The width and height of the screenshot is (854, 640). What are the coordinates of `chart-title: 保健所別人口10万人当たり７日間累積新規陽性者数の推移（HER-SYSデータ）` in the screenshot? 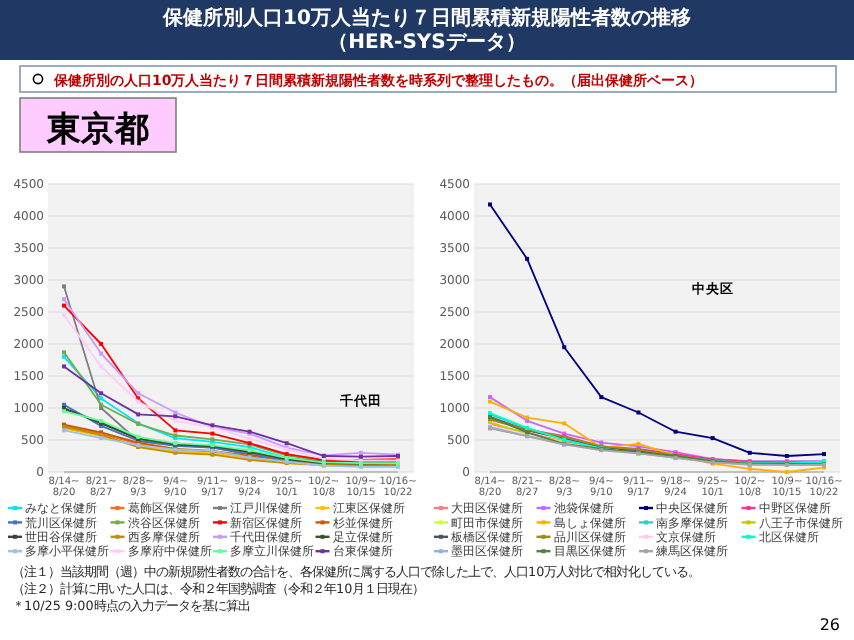 It's located at (426, 30).